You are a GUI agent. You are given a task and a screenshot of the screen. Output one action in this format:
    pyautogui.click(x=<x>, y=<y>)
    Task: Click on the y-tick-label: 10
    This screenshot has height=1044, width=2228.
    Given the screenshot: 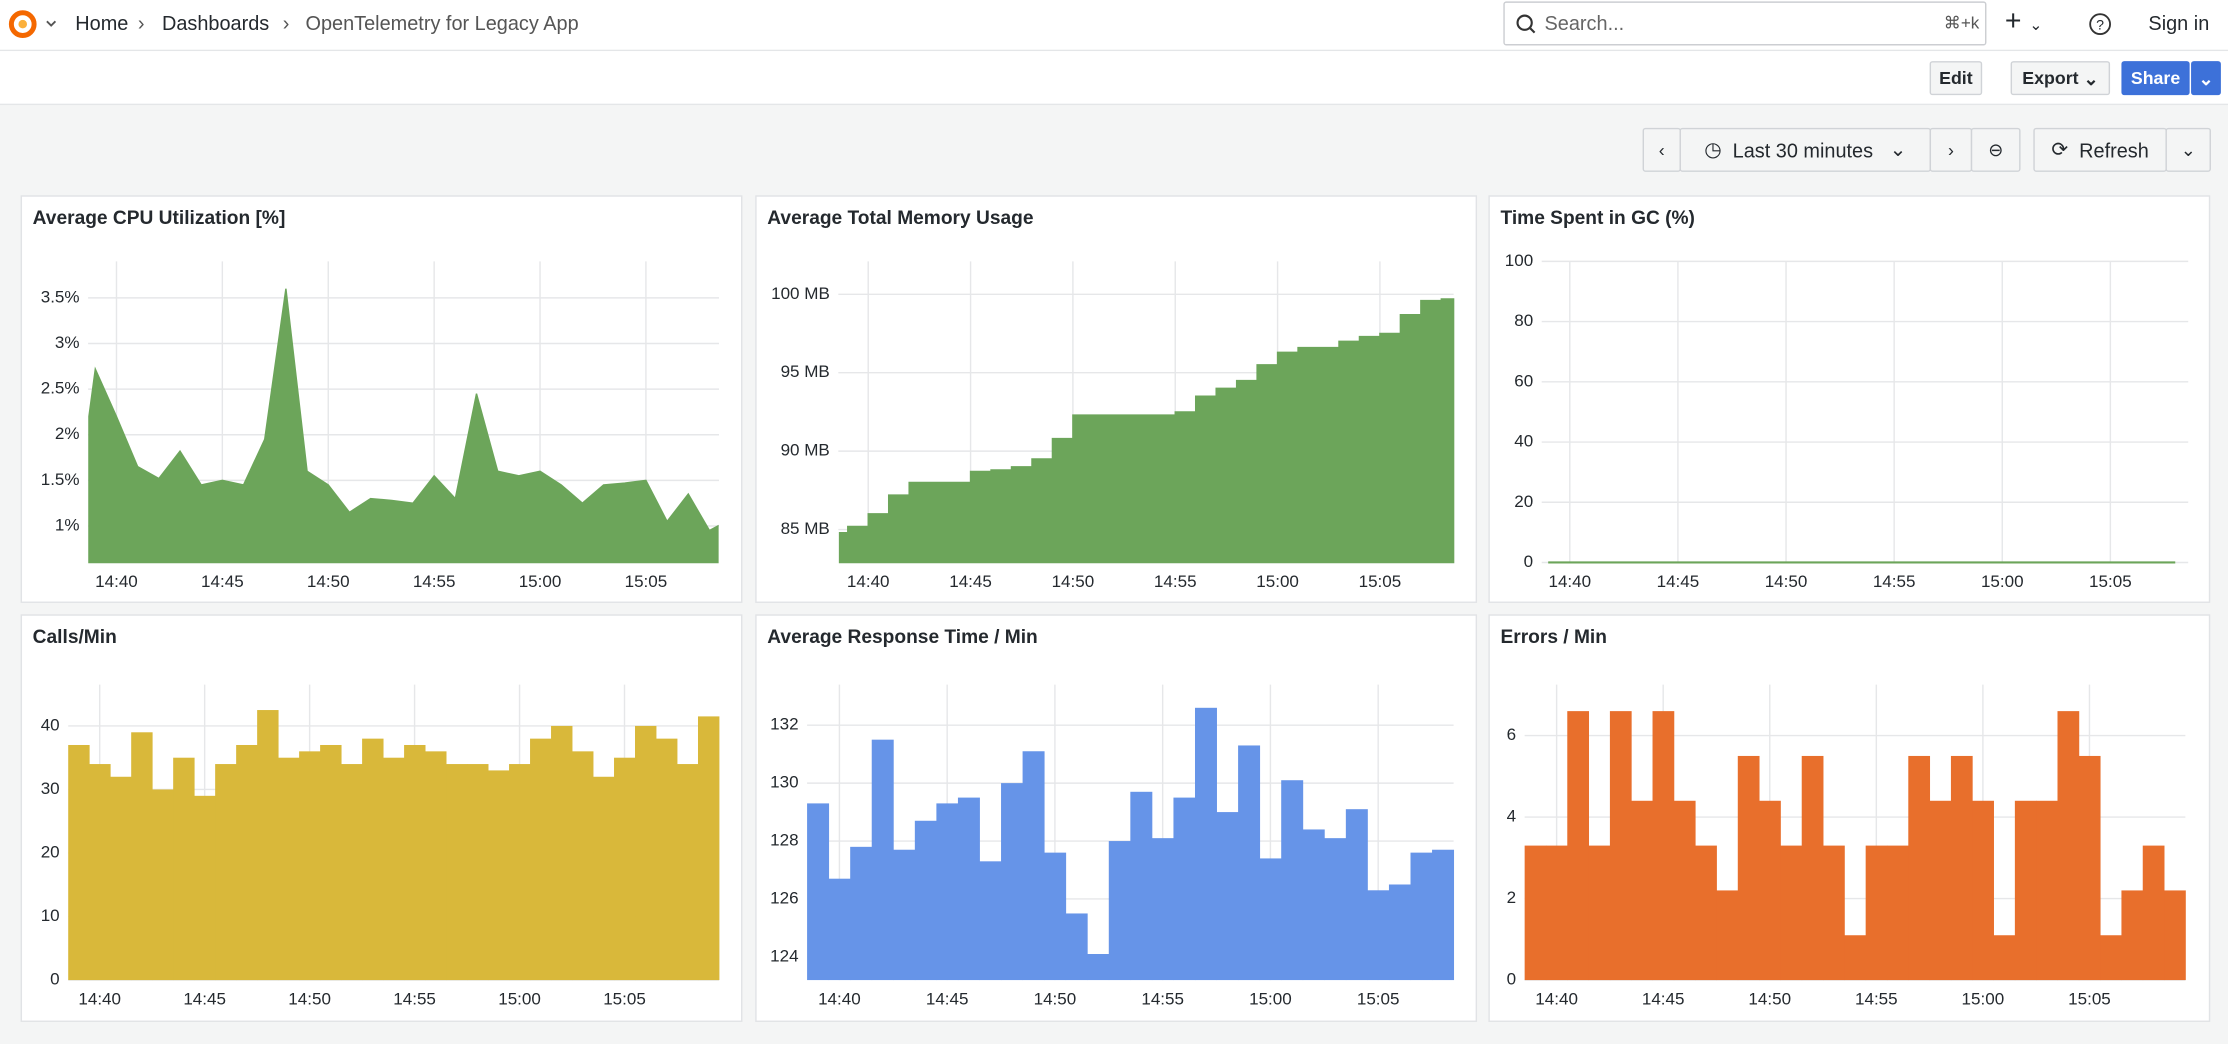 What is the action you would take?
    pyautogui.click(x=50, y=915)
    